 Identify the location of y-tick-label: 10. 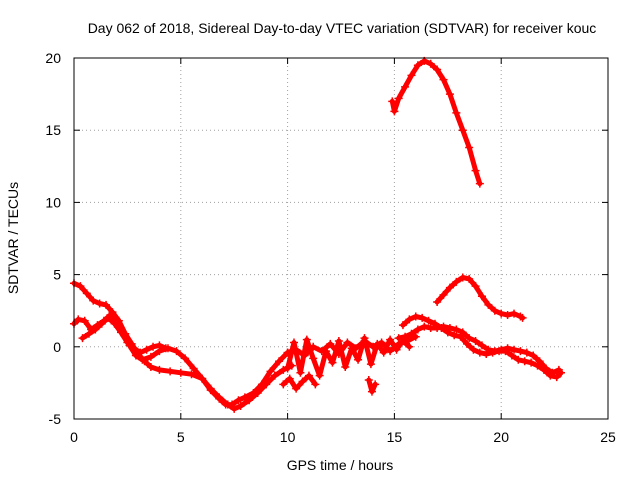
(53, 202).